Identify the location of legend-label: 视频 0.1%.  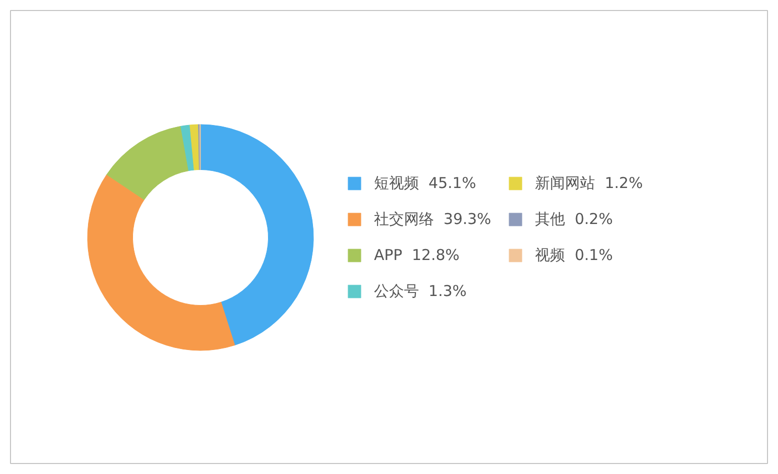
(574, 255).